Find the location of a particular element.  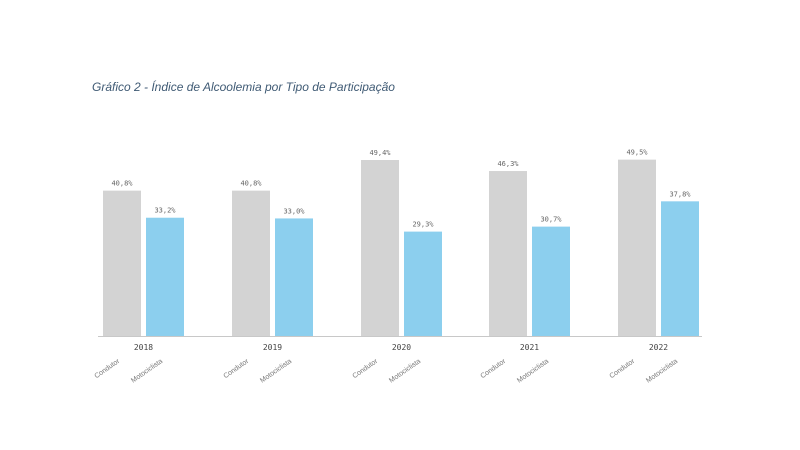

series-tick-motociclista-2021: Motociclista is located at coordinates (533, 371).